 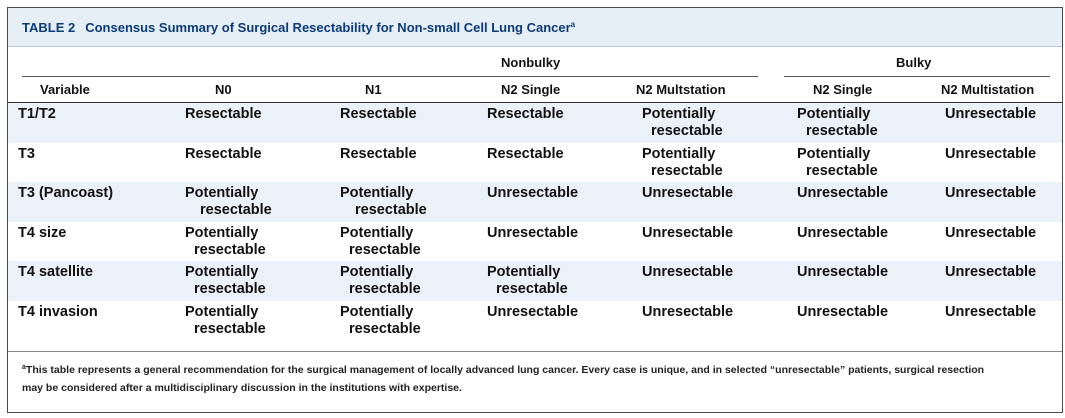 What do you see at coordinates (681, 89) in the screenshot?
I see `column-header-nonbulky-n2-multistation: N2 Multstation` at bounding box center [681, 89].